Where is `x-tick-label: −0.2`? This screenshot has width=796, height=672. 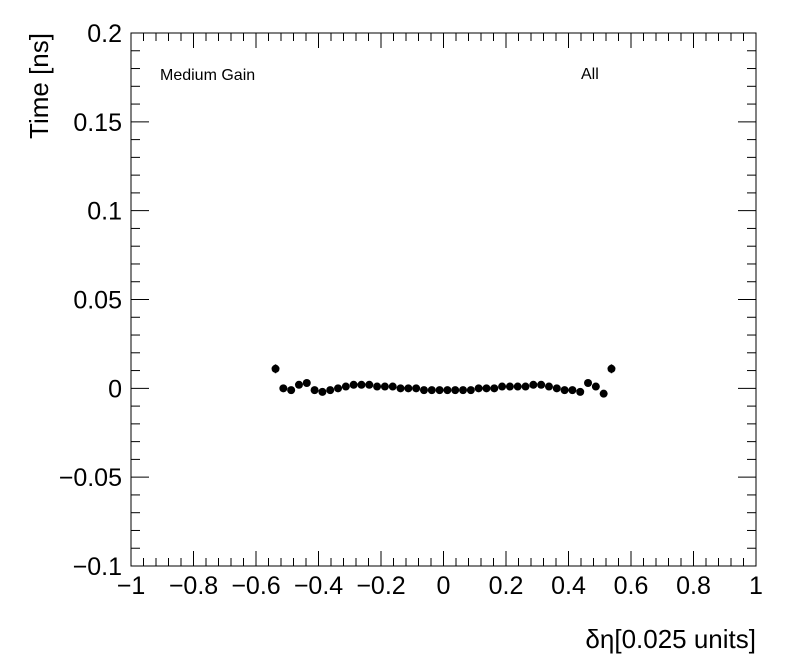
x-tick-label: −0.2 is located at coordinates (380, 586).